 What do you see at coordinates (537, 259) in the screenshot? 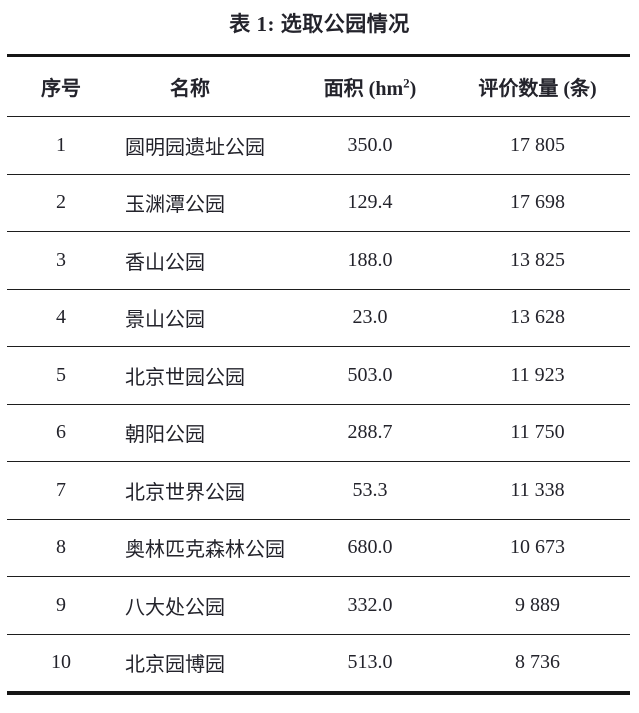
I see `cell-reviews: 13 825` at bounding box center [537, 259].